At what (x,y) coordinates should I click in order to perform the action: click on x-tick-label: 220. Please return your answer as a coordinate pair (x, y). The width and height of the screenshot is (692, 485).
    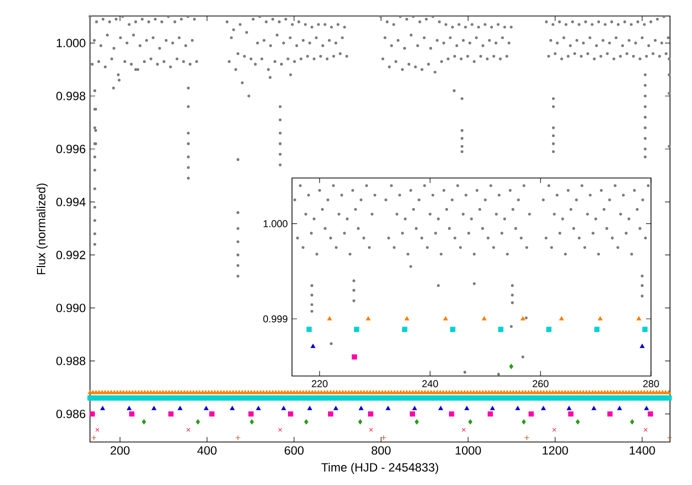
    Looking at the image, I should click on (320, 384).